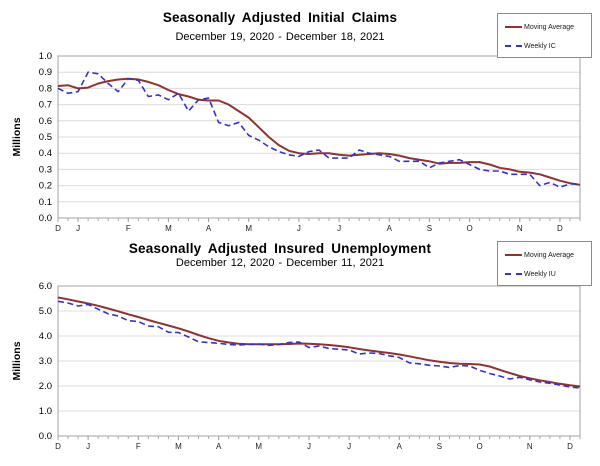 The image size is (600, 466). Describe the element at coordinates (45, 169) in the screenshot. I see `y-tick-label: 0.3` at that location.